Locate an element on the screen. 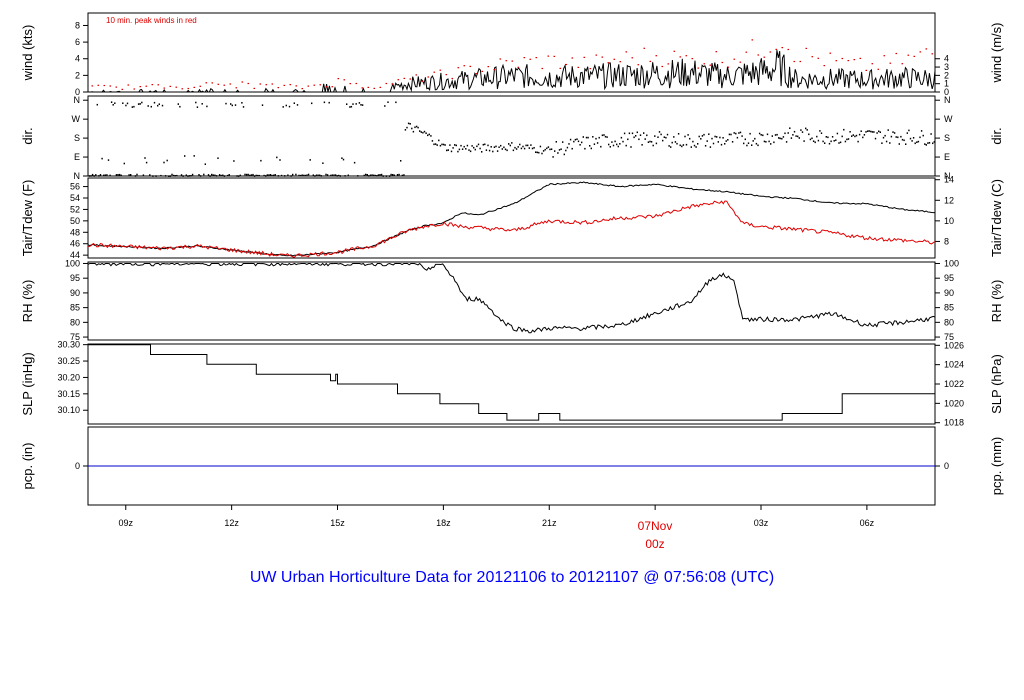 This screenshot has height=700, width=1024. panel-frame is located at coordinates (511, 301).